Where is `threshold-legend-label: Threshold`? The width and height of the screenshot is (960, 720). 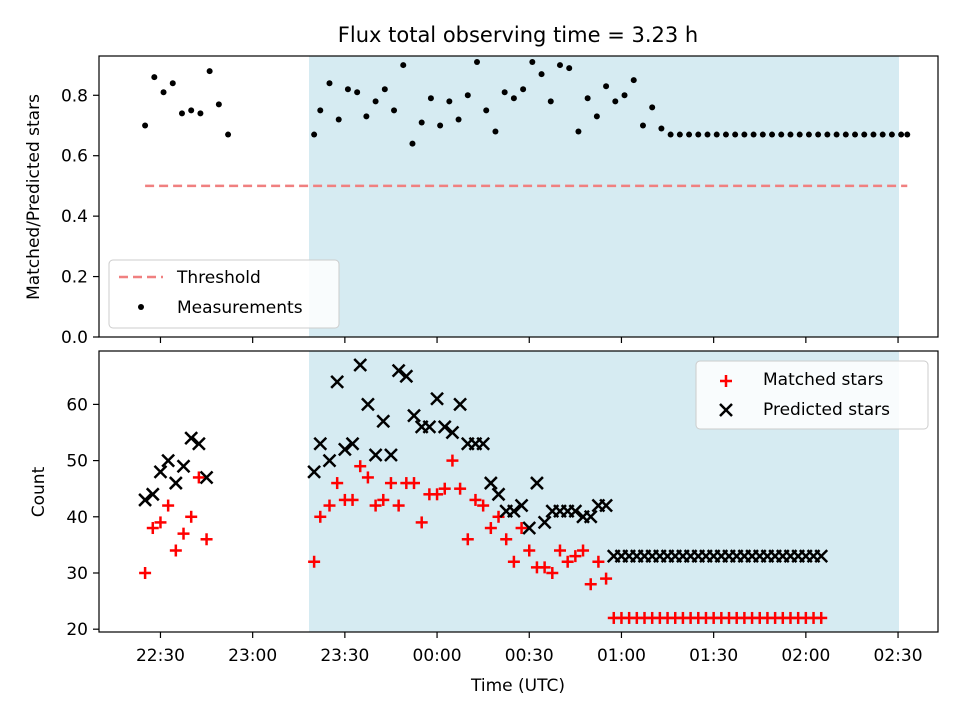 threshold-legend-label: Threshold is located at coordinates (218, 278).